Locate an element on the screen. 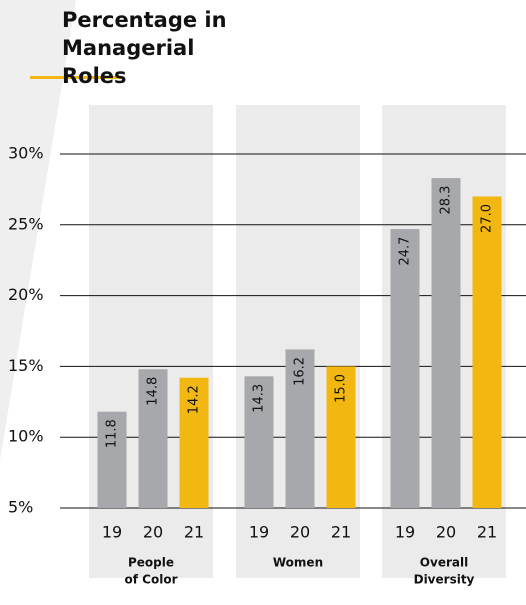  value-label: 16.2 is located at coordinates (300, 371).